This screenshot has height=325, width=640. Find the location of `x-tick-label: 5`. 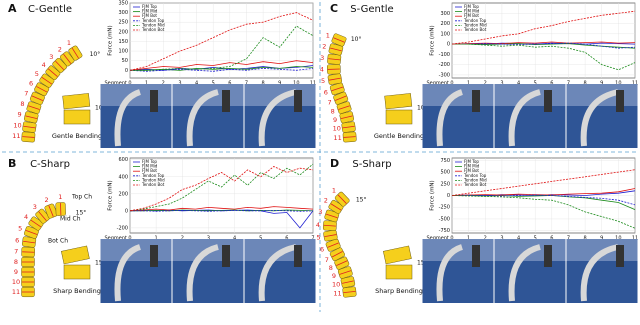

x-tick-label: 5 is located at coordinates (213, 84).